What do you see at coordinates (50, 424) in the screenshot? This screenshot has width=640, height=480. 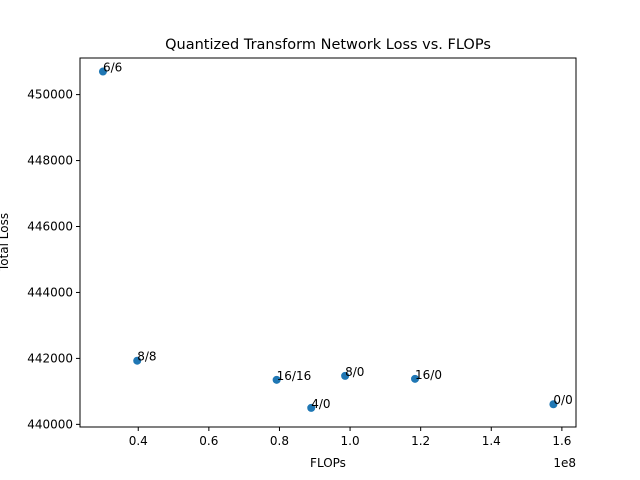 I see `y-tick-label: 440000` at bounding box center [50, 424].